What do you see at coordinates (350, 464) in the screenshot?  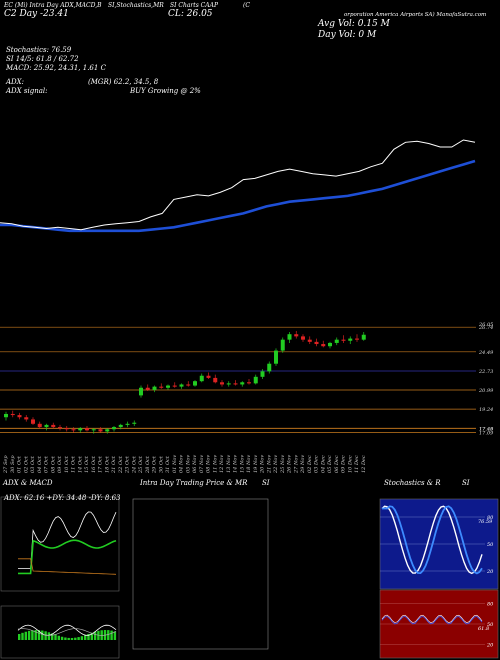 I see `date-tick-label: 10 Dec` at bounding box center [350, 464].